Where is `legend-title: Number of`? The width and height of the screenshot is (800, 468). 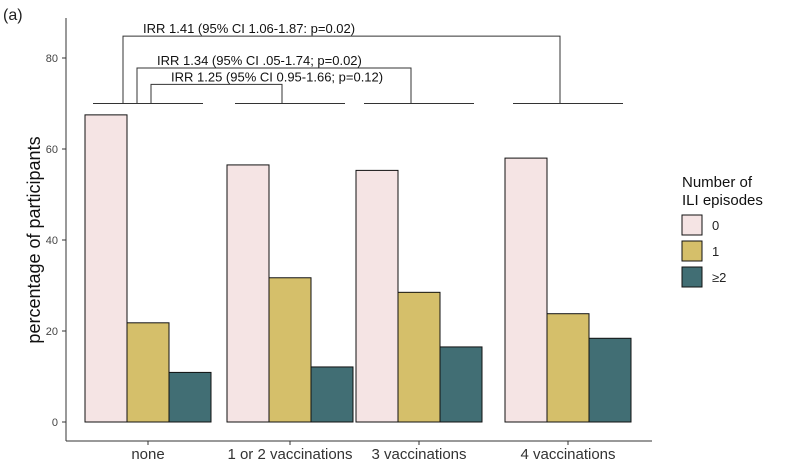
legend-title: Number of is located at coordinates (717, 182).